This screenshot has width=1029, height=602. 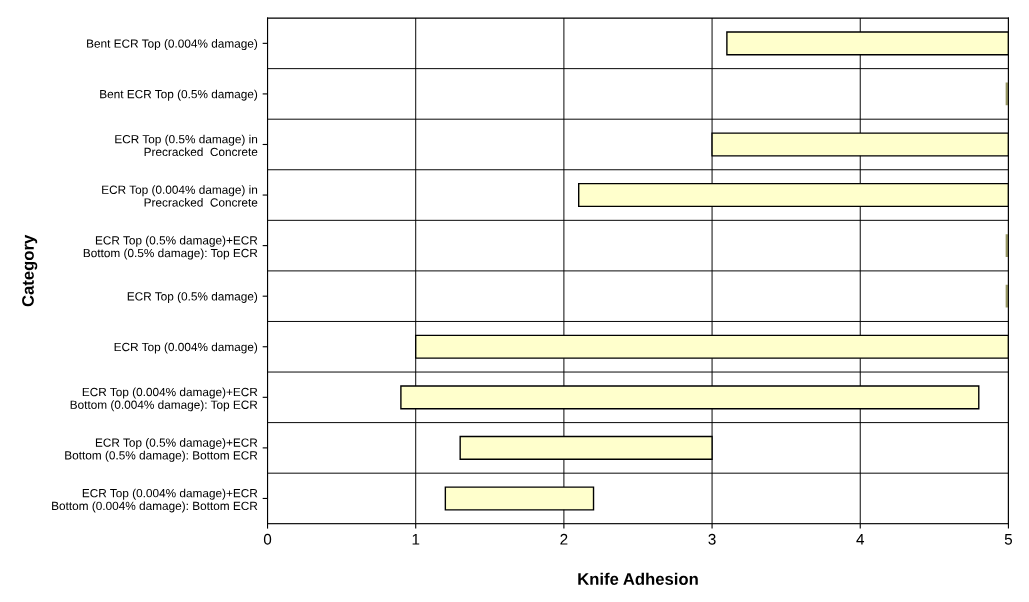 I want to click on y-tick-label: Bent ECR Top (0.5% damage), so click(x=179, y=95).